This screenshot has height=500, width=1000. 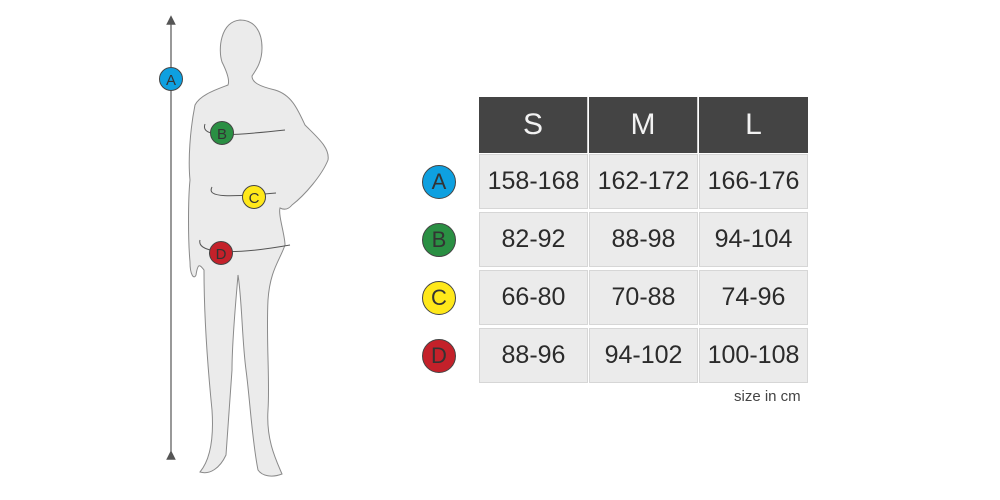 I want to click on row-badge-c: C, so click(x=439, y=298).